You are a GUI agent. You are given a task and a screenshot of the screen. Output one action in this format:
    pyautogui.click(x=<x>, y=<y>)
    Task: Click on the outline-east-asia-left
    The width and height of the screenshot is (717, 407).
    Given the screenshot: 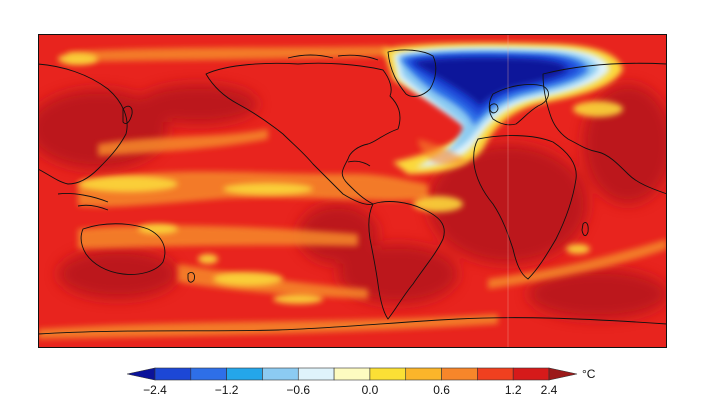 What is the action you would take?
    pyautogui.click(x=83, y=124)
    